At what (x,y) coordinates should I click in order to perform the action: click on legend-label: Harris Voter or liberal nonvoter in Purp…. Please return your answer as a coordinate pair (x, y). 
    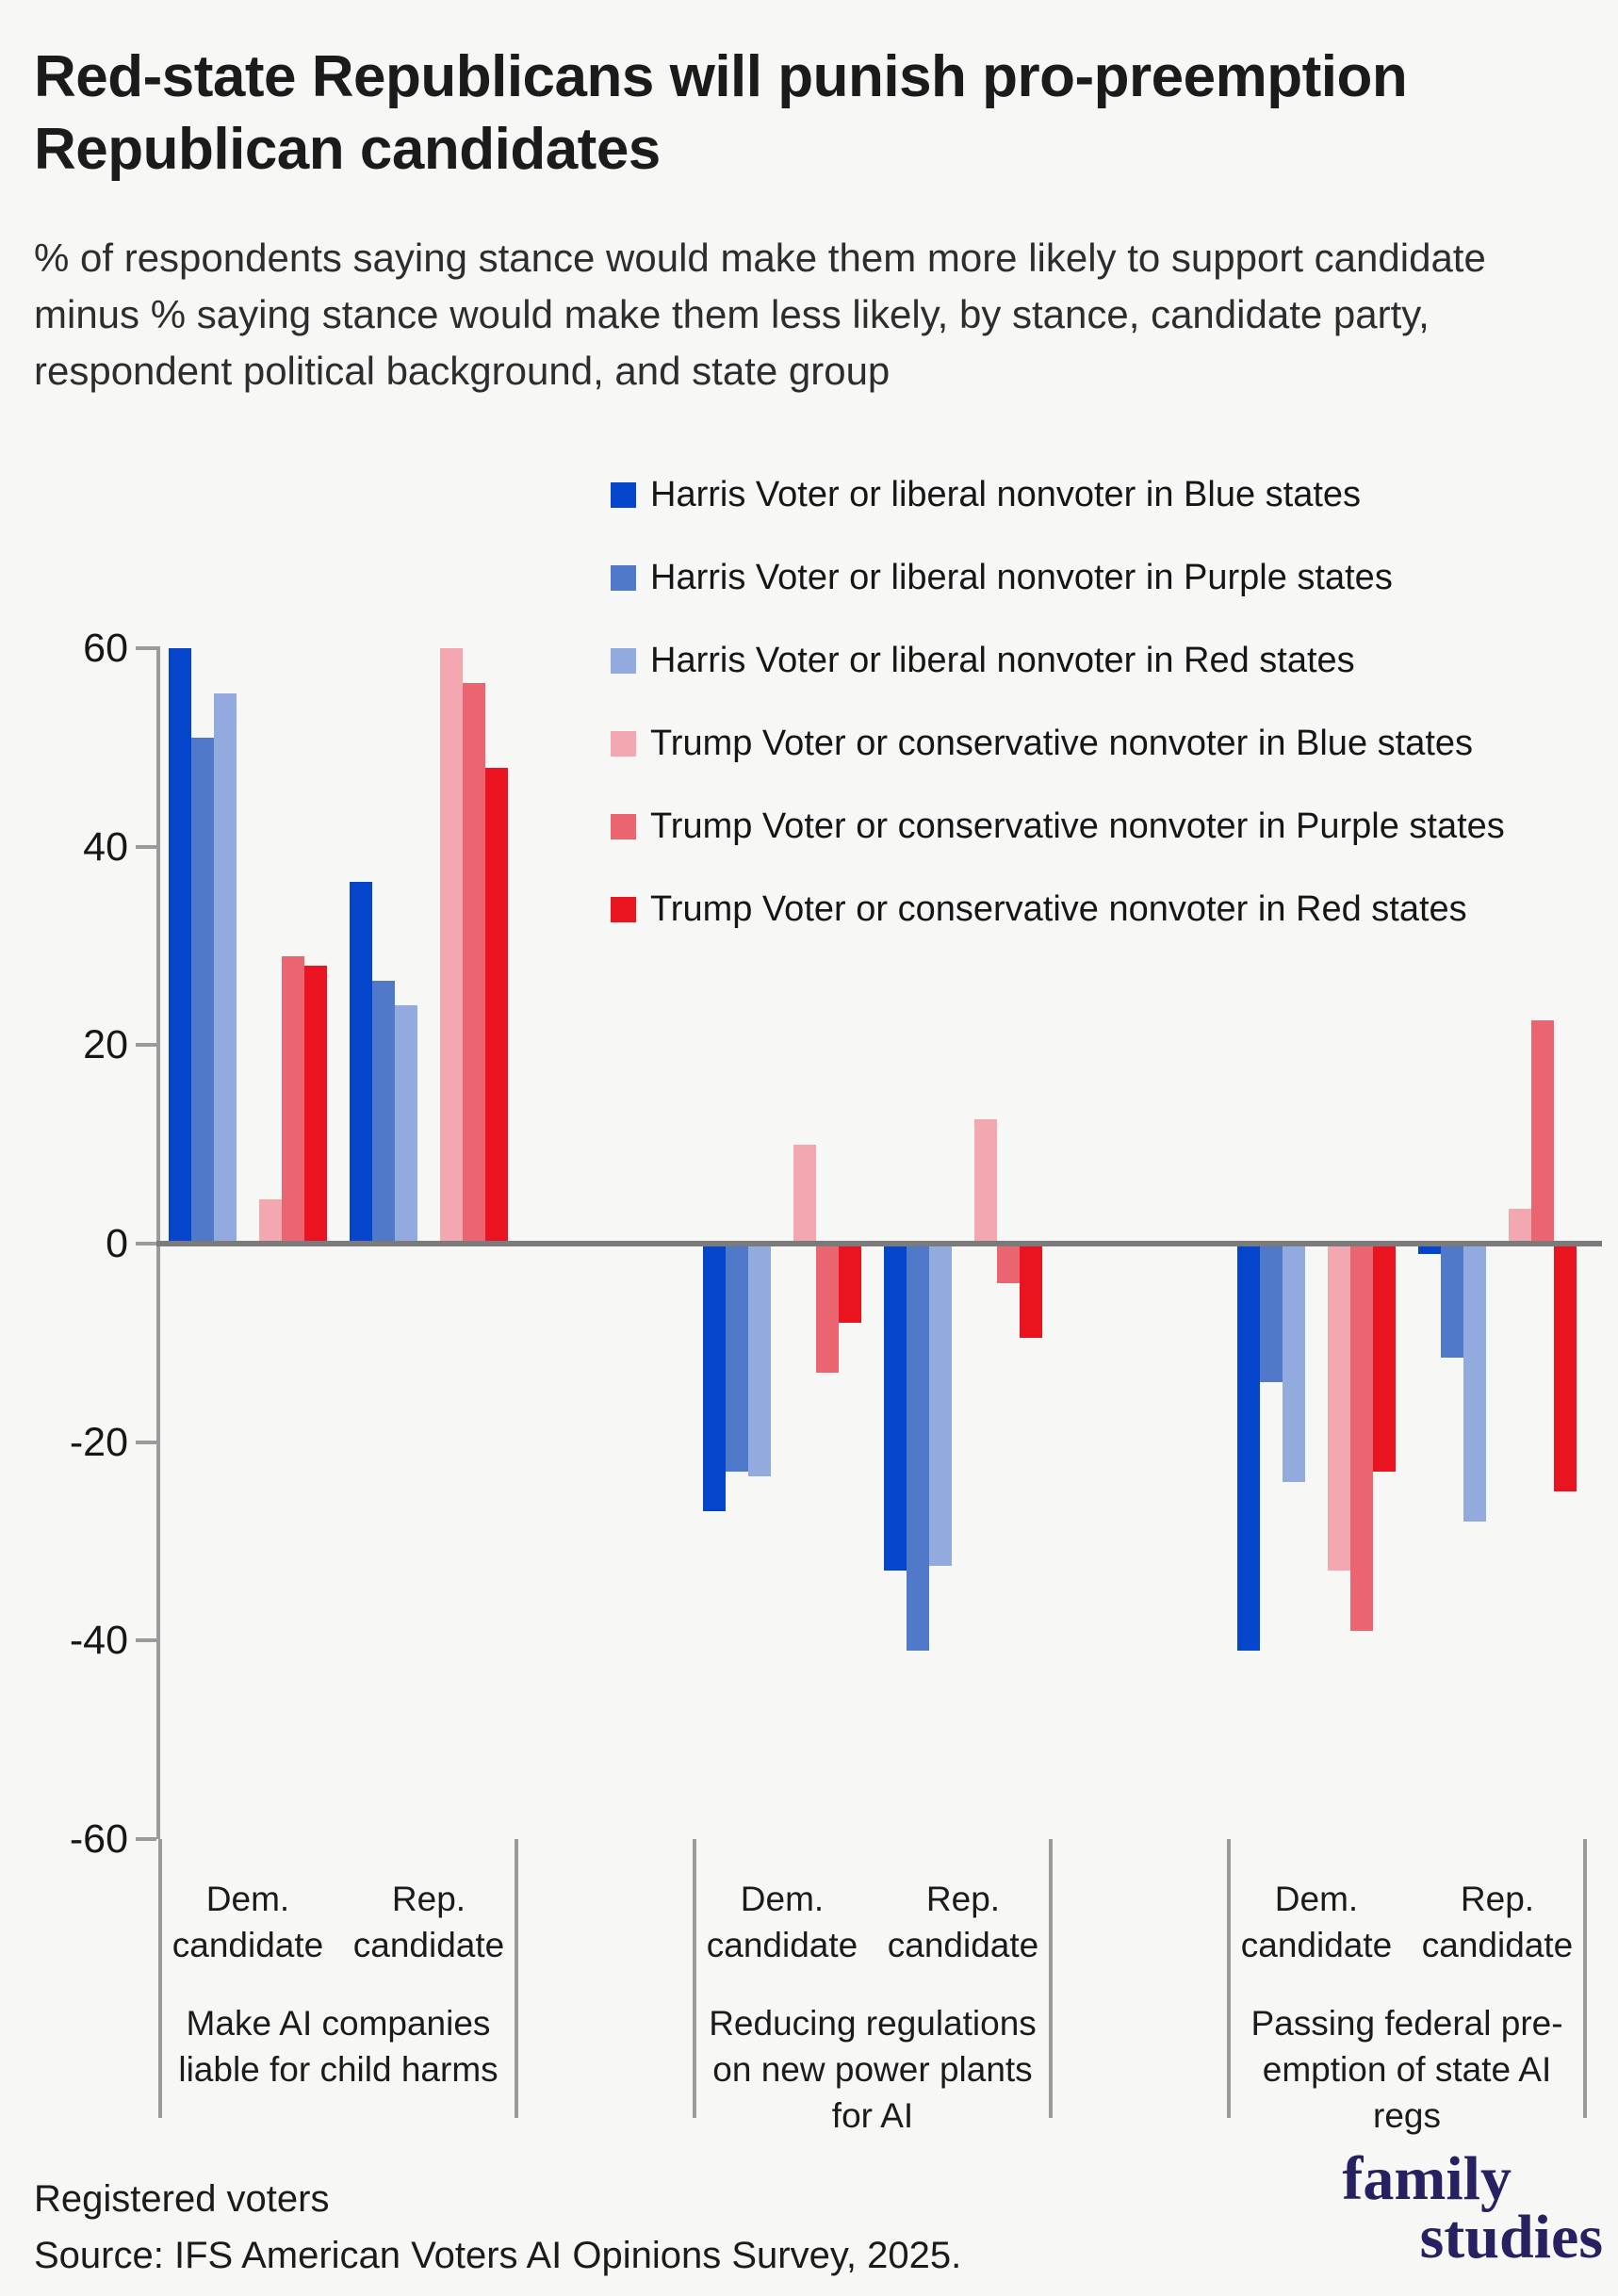
    Looking at the image, I should click on (1021, 577).